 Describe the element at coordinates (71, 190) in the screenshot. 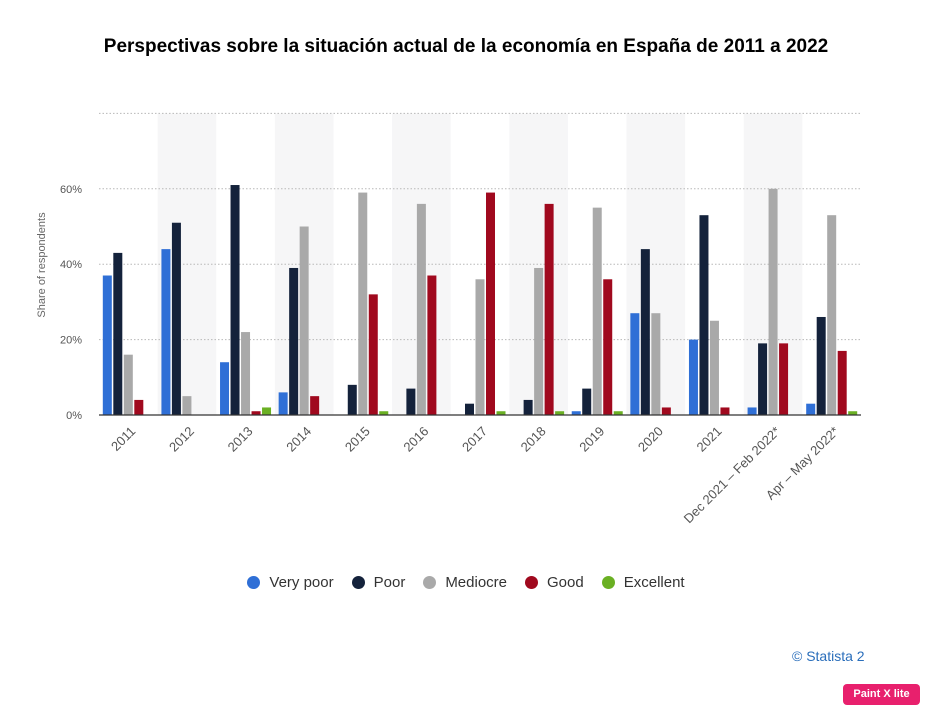

I see `y-tick-label: 60%` at that location.